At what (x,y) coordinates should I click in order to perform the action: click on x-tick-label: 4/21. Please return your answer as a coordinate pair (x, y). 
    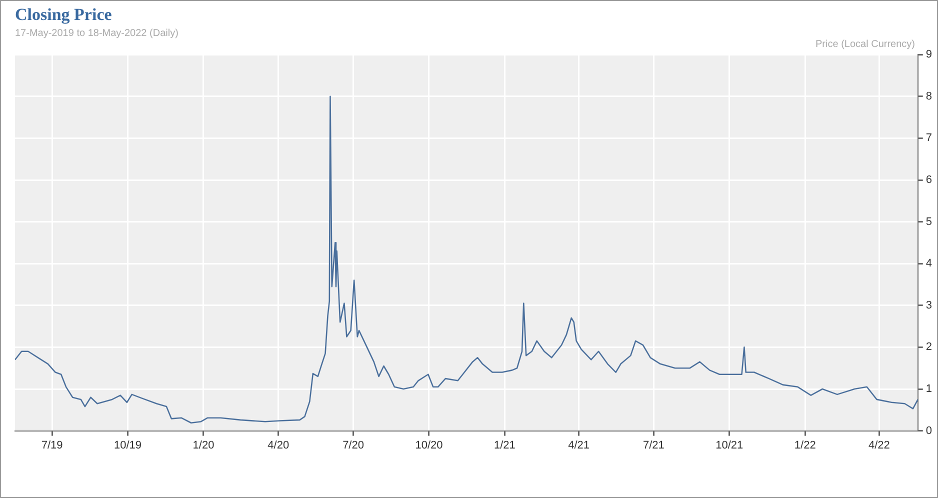
    Looking at the image, I should click on (579, 445).